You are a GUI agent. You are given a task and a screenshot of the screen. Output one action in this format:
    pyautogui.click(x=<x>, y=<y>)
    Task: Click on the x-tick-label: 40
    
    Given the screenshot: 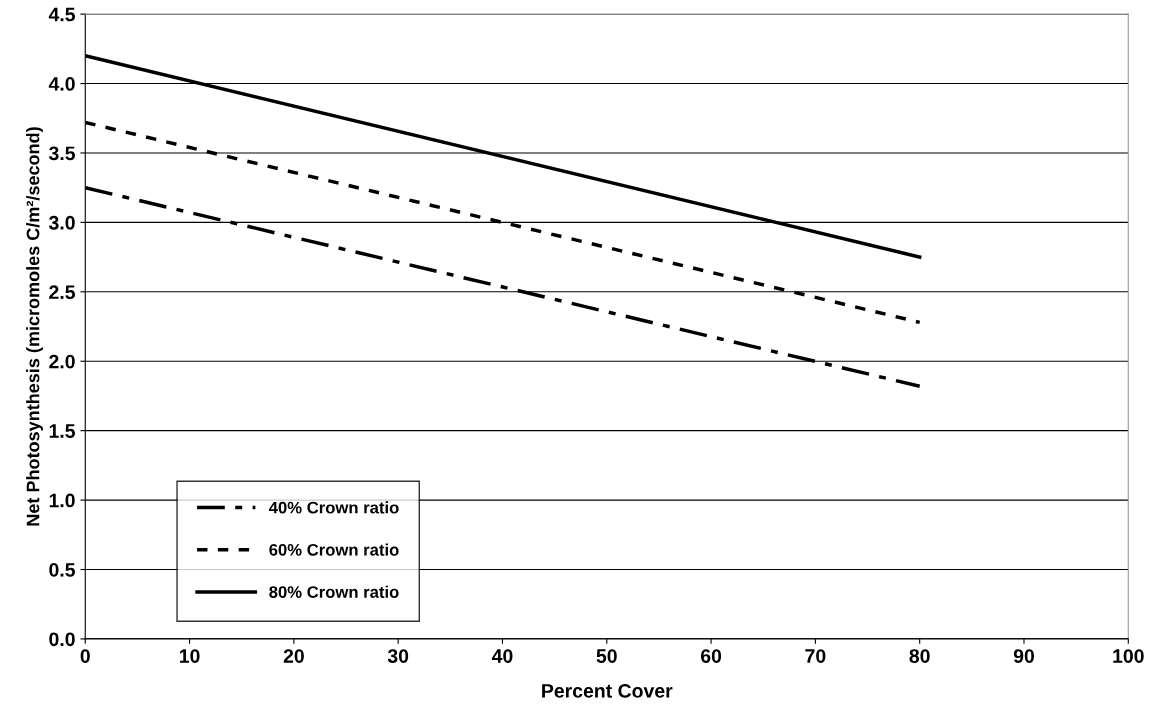 What is the action you would take?
    pyautogui.click(x=502, y=656)
    